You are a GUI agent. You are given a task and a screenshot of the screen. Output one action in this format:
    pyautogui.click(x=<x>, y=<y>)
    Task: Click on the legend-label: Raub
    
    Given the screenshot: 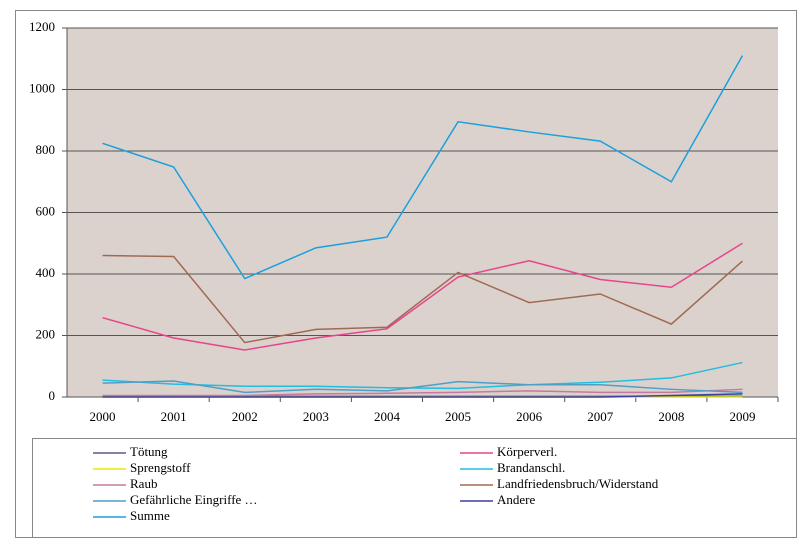 What is the action you would take?
    pyautogui.click(x=143, y=483)
    